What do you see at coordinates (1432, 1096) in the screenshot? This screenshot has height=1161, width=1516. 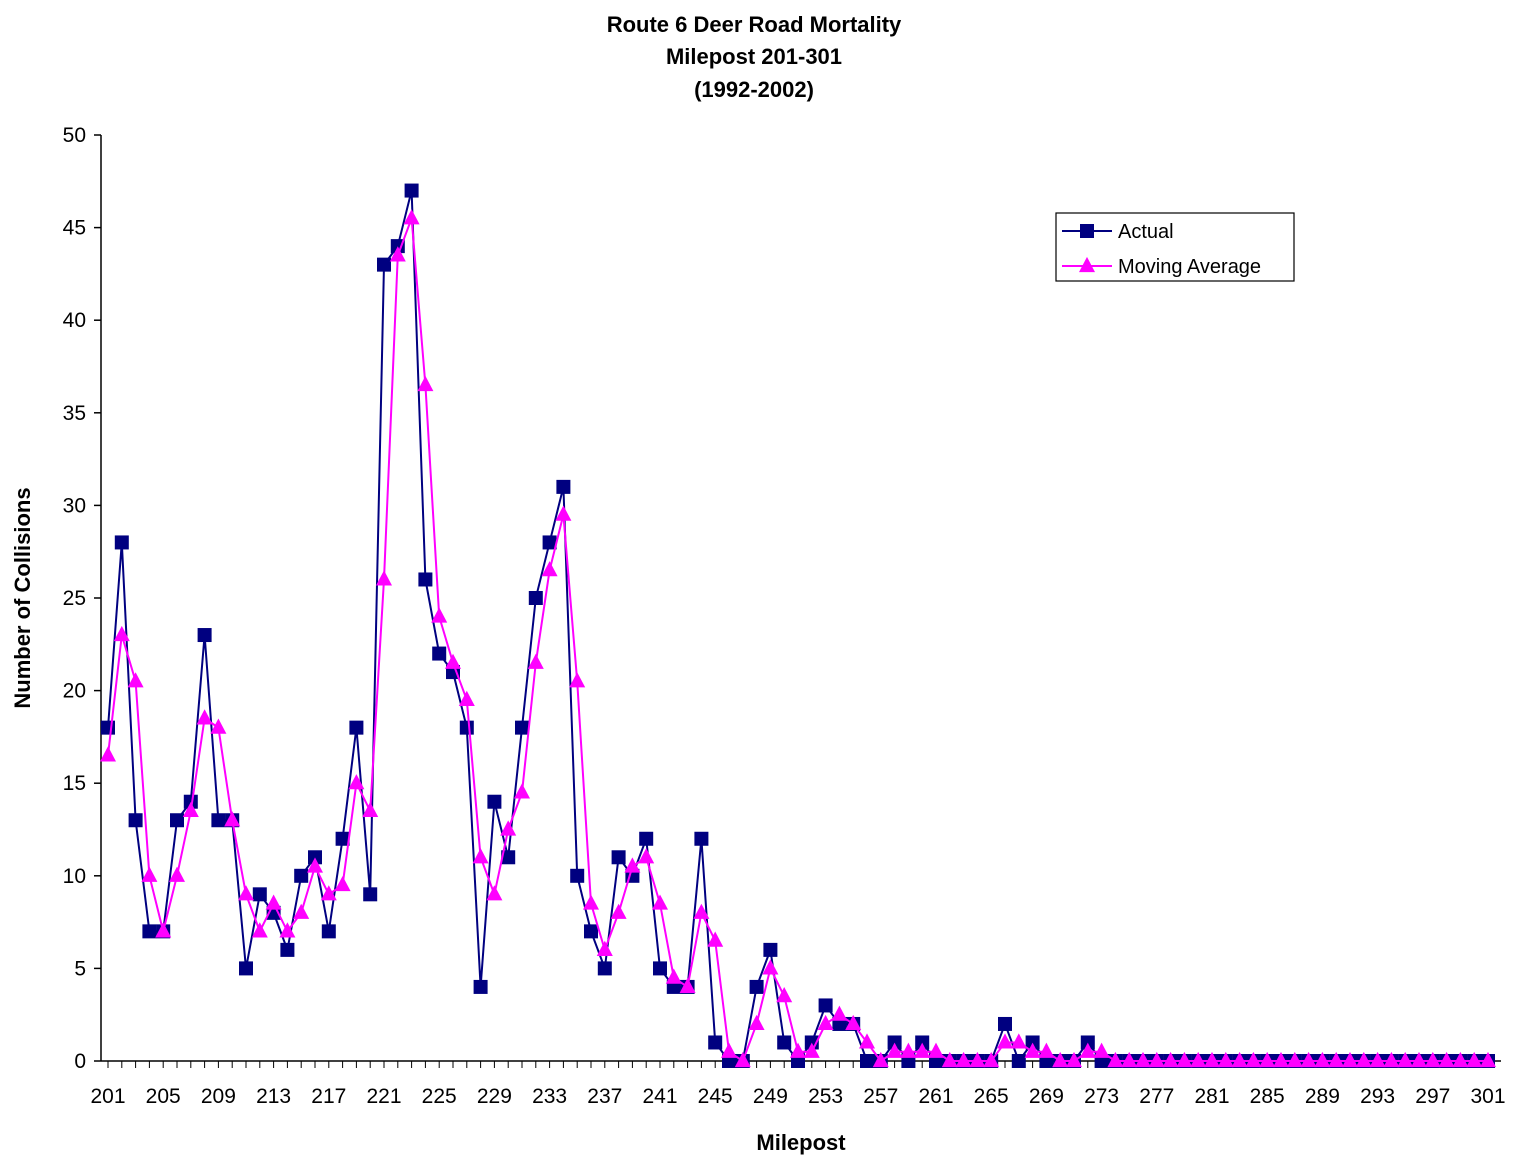 I see `x-tick-label: 297` at bounding box center [1432, 1096].